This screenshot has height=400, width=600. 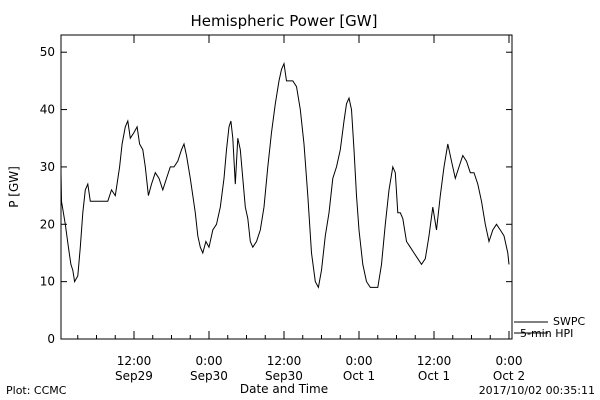 I want to click on legend: SWPC 5-min HPI, so click(x=549, y=327).